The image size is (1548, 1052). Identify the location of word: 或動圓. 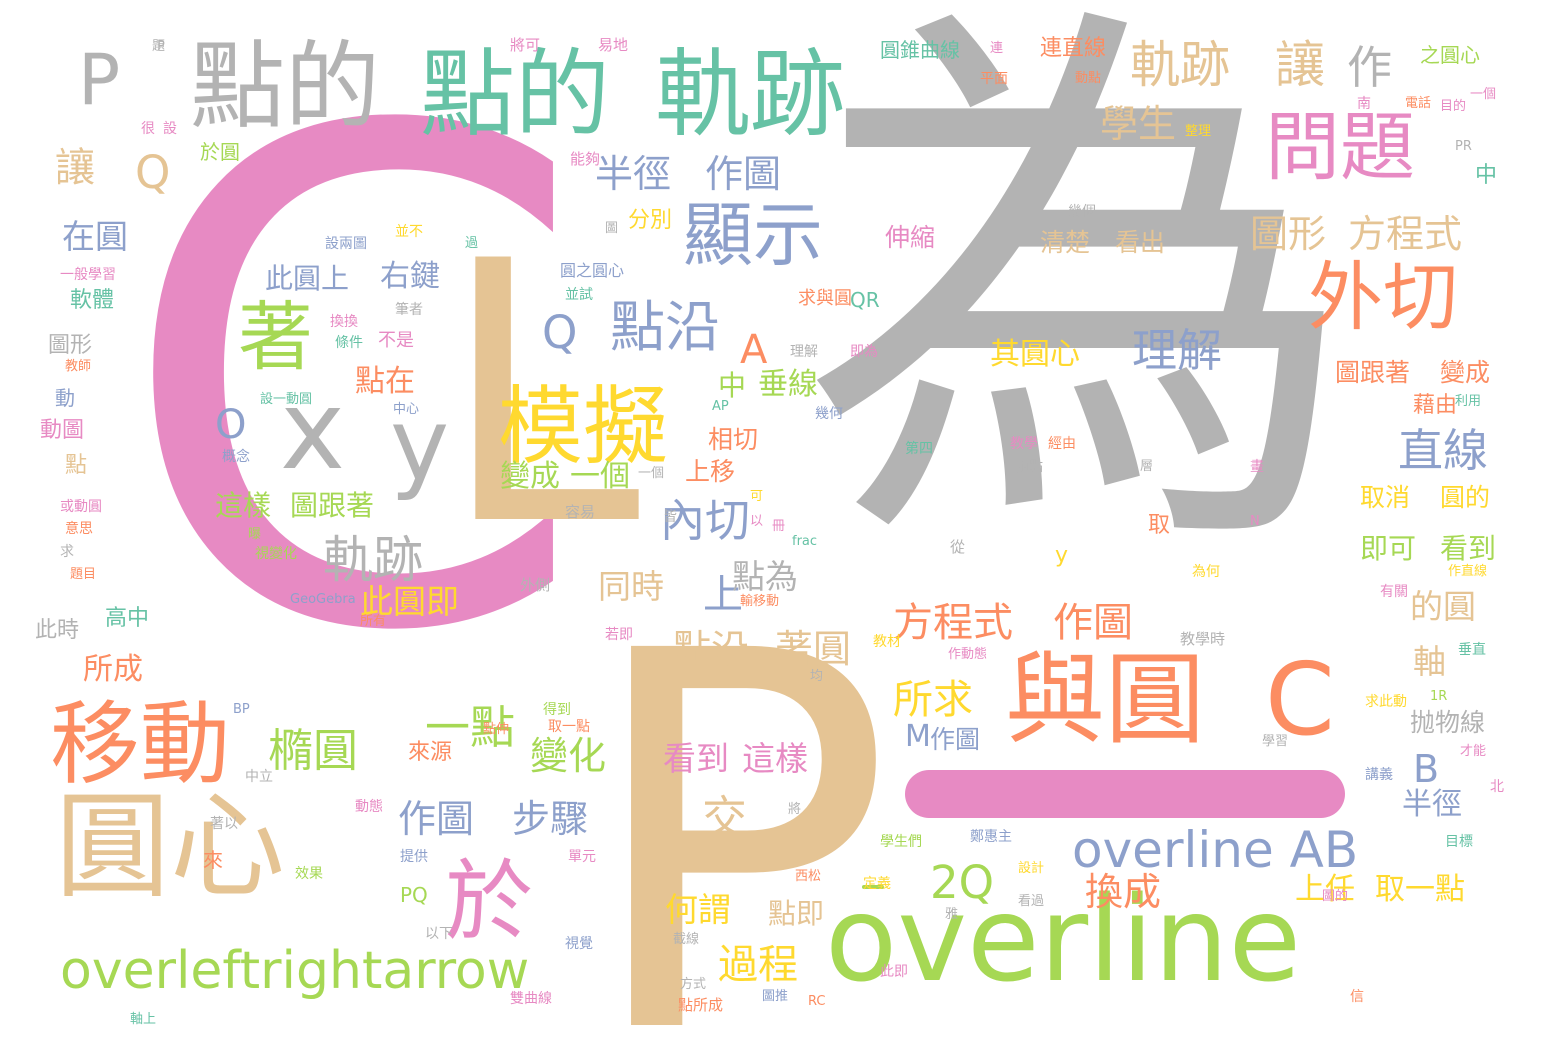
(81, 507).